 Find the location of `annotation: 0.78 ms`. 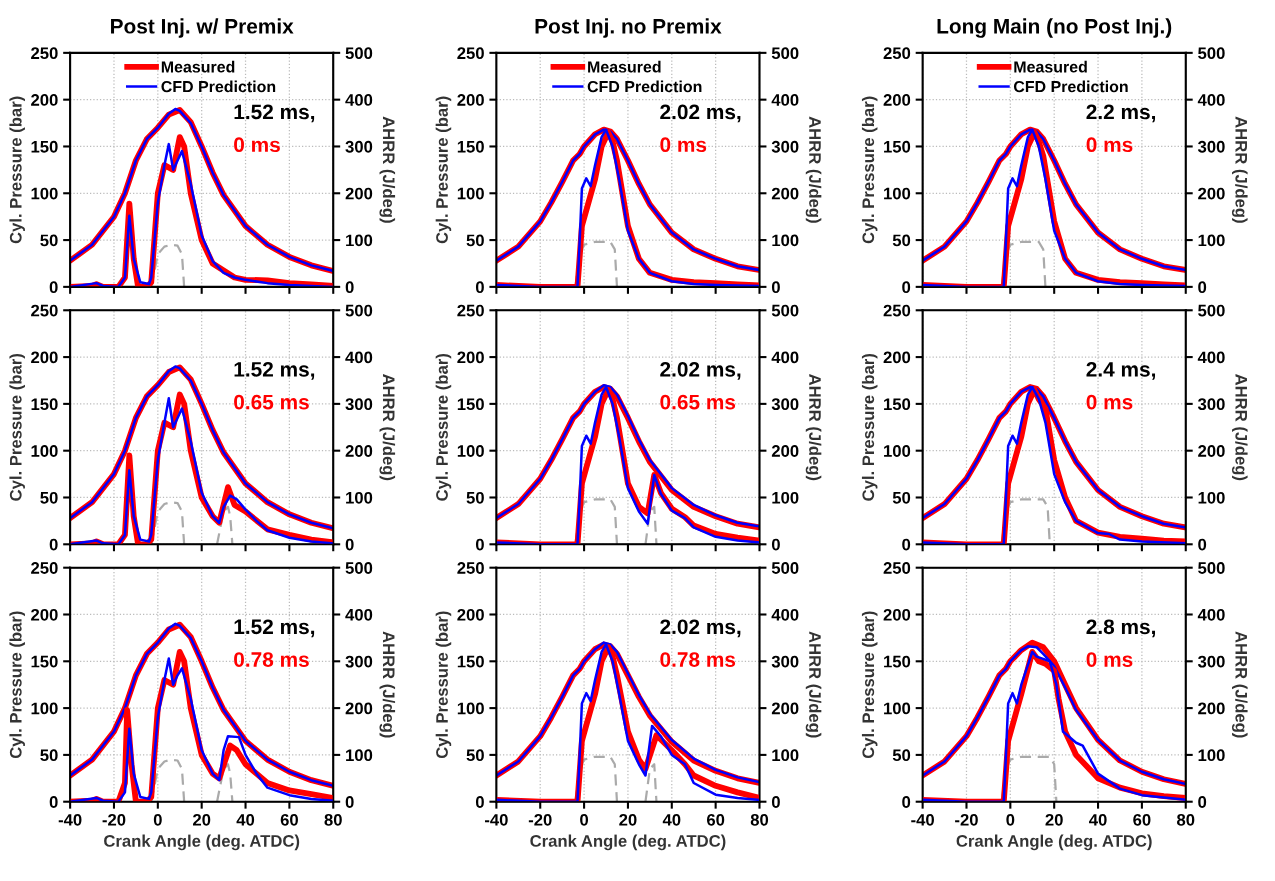

annotation: 0.78 ms is located at coordinates (271, 659).